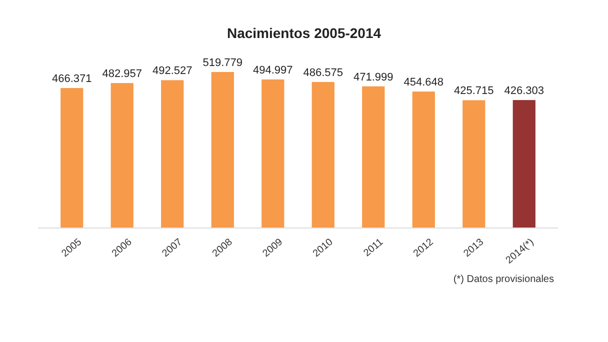 This screenshot has height=342, width=608. I want to click on data-label: 492.527, so click(172, 71).